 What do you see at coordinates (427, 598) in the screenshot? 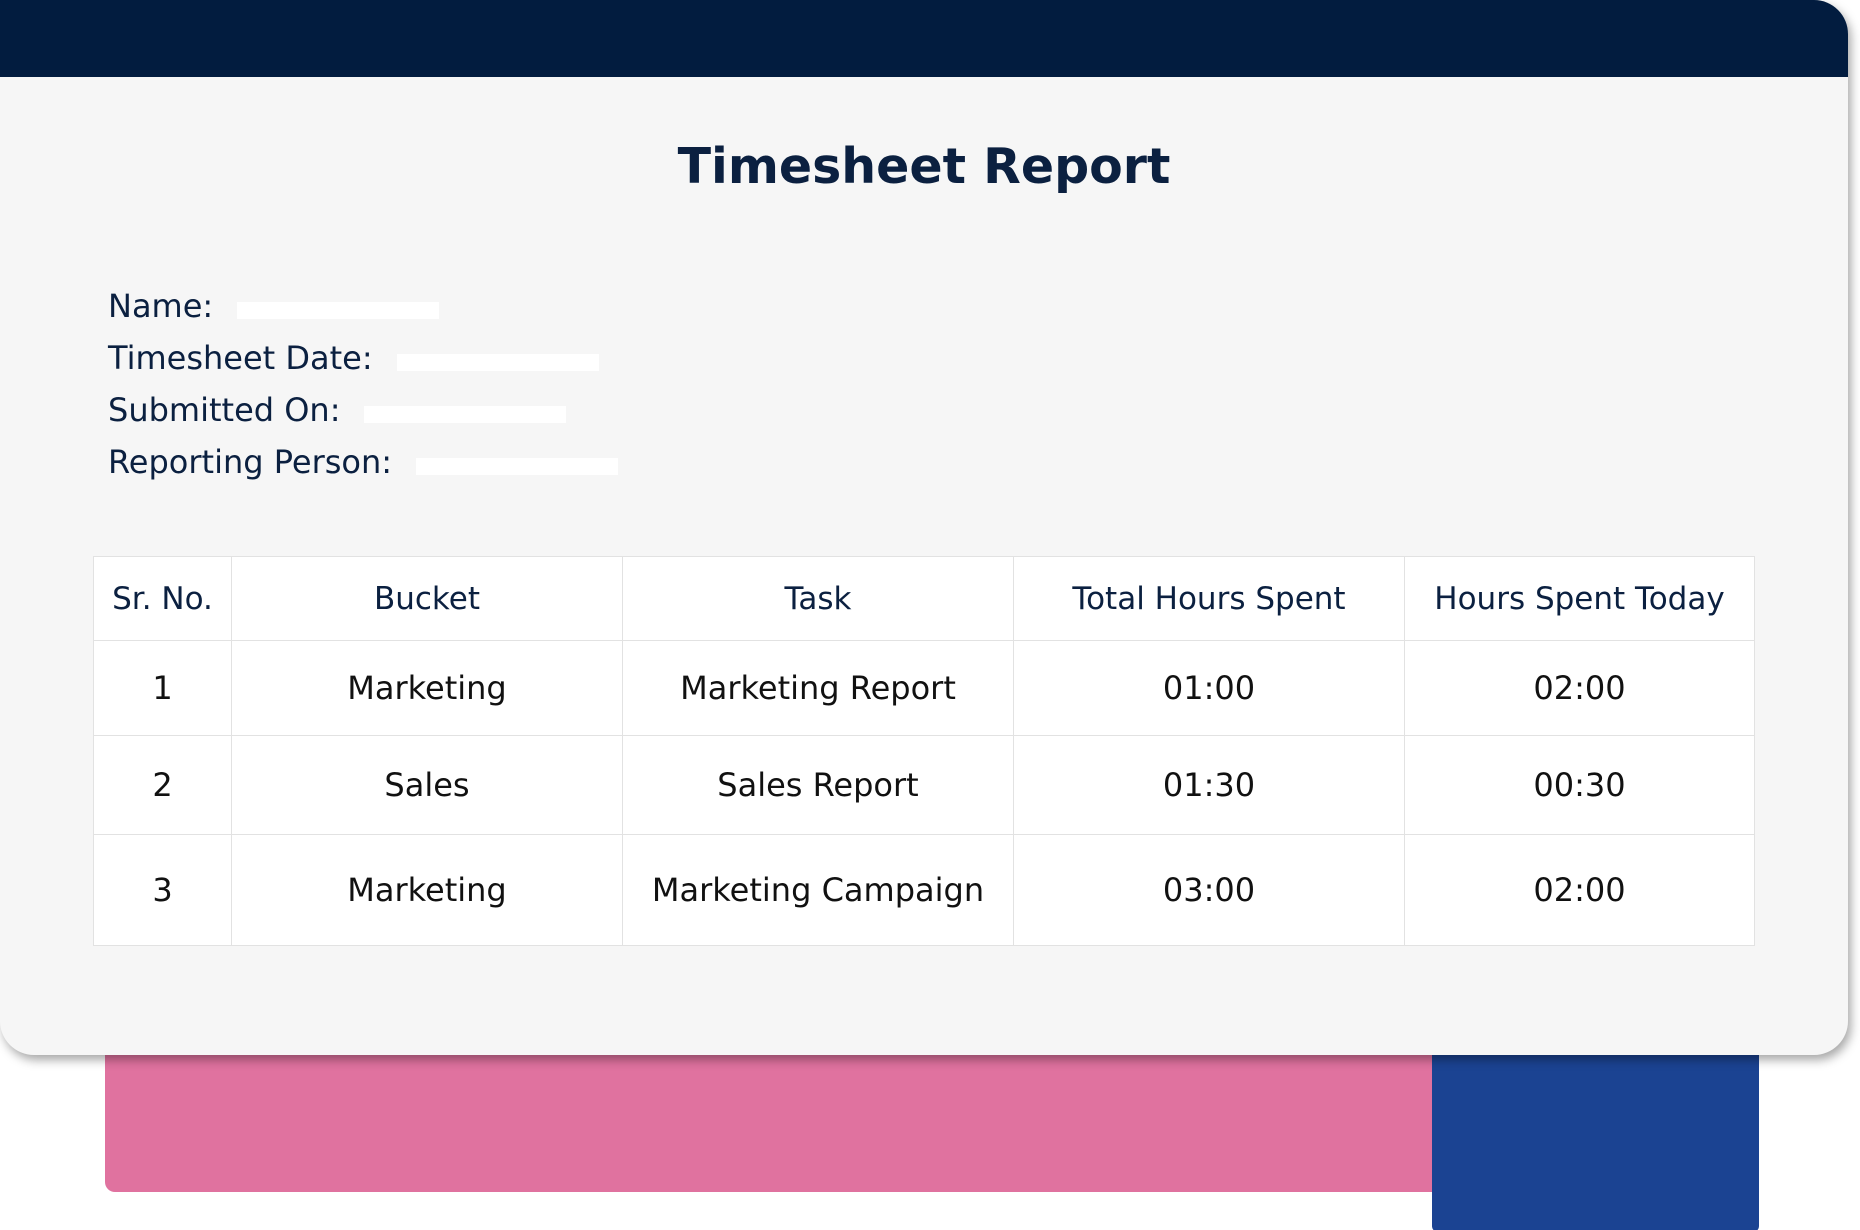
I see `header-bucket: Bucket` at bounding box center [427, 598].